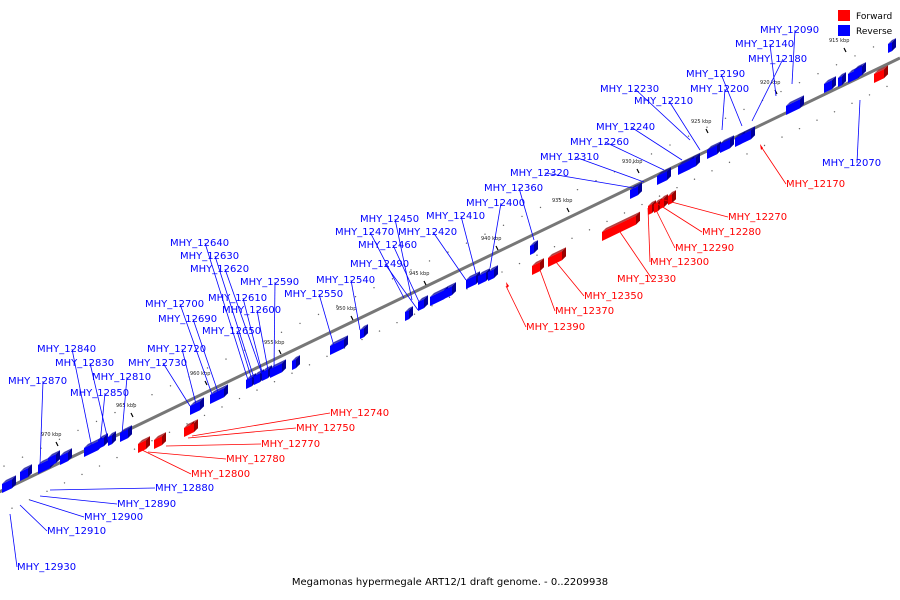  What do you see at coordinates (704, 248) in the screenshot?
I see `forward-gene-label: MHY_12290` at bounding box center [704, 248].